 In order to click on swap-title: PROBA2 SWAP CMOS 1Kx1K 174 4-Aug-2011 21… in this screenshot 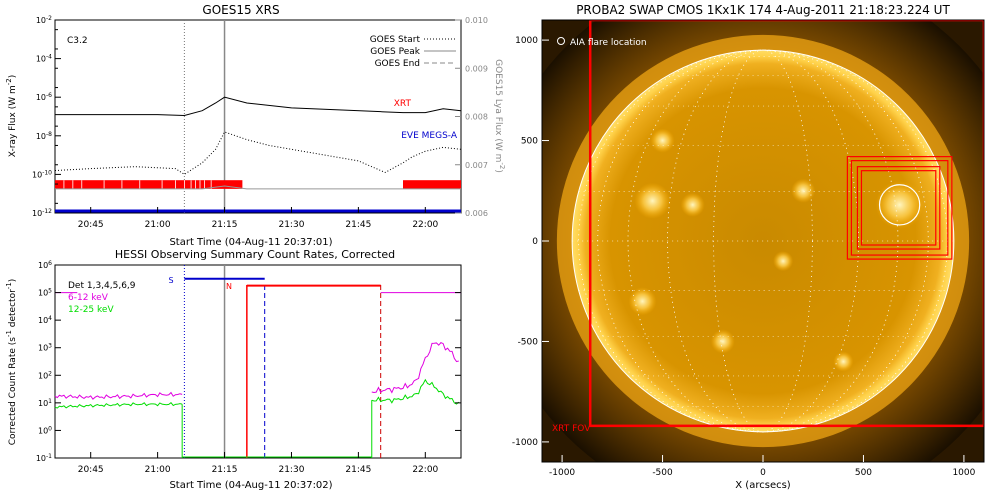, I will do `click(763, 10)`.